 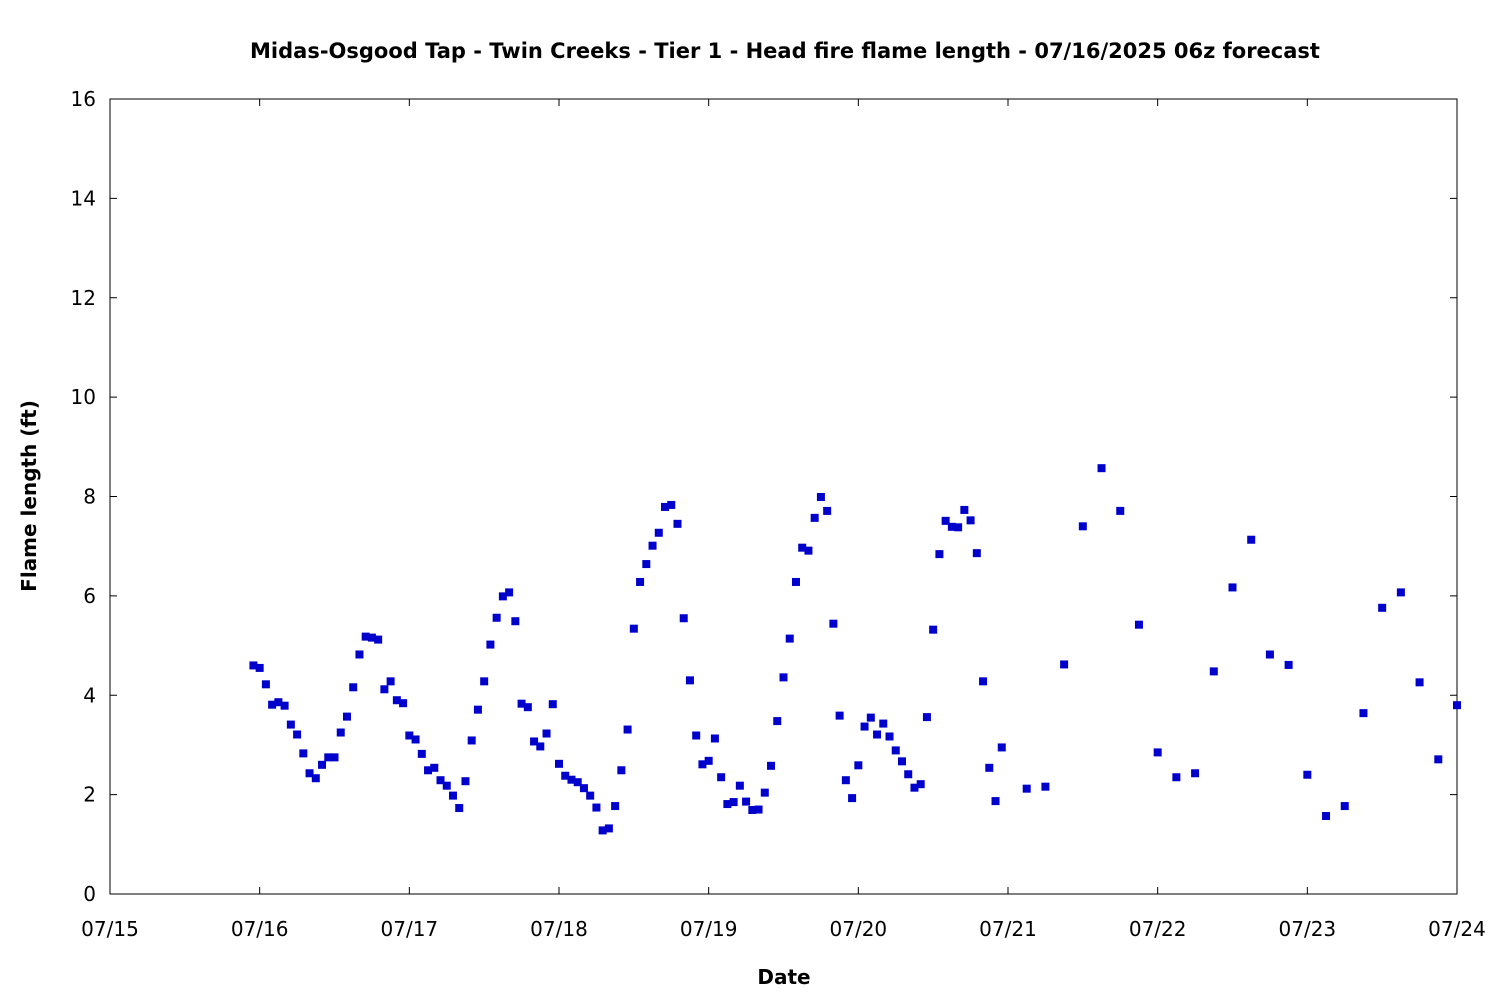 What do you see at coordinates (1457, 929) in the screenshot?
I see `x-tick-label: 07/24` at bounding box center [1457, 929].